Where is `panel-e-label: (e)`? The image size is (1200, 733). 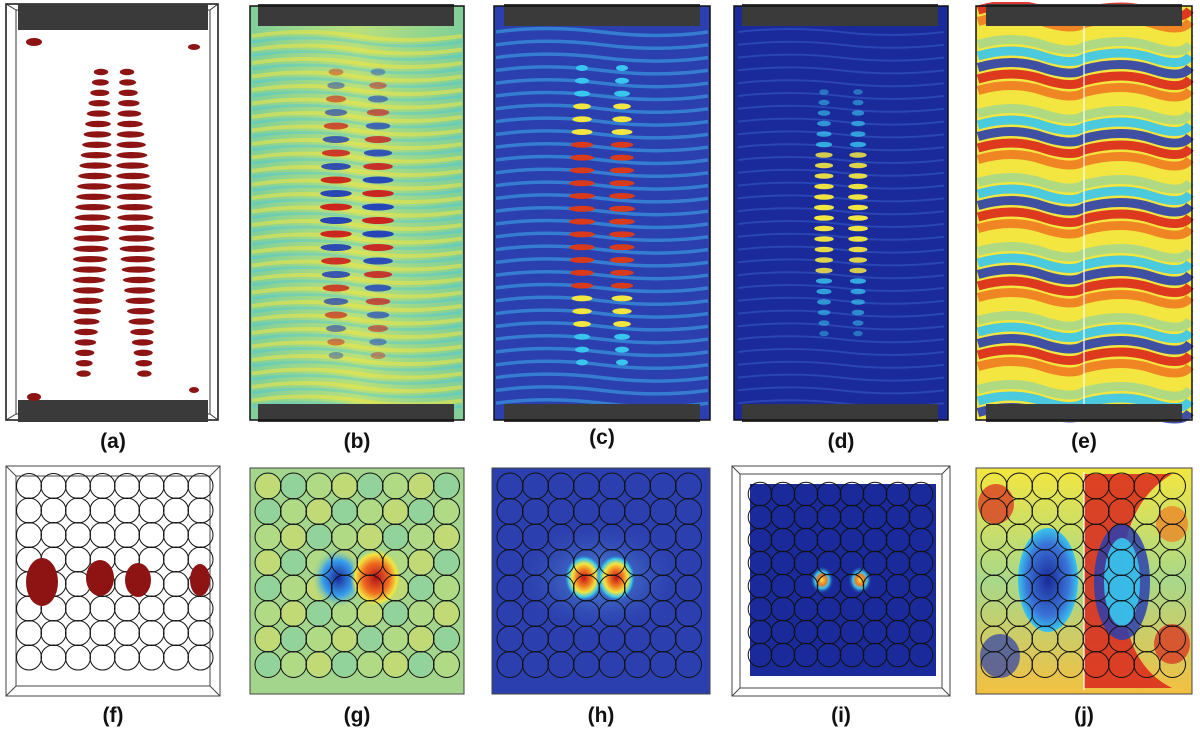 panel-e-label: (e) is located at coordinates (1084, 441).